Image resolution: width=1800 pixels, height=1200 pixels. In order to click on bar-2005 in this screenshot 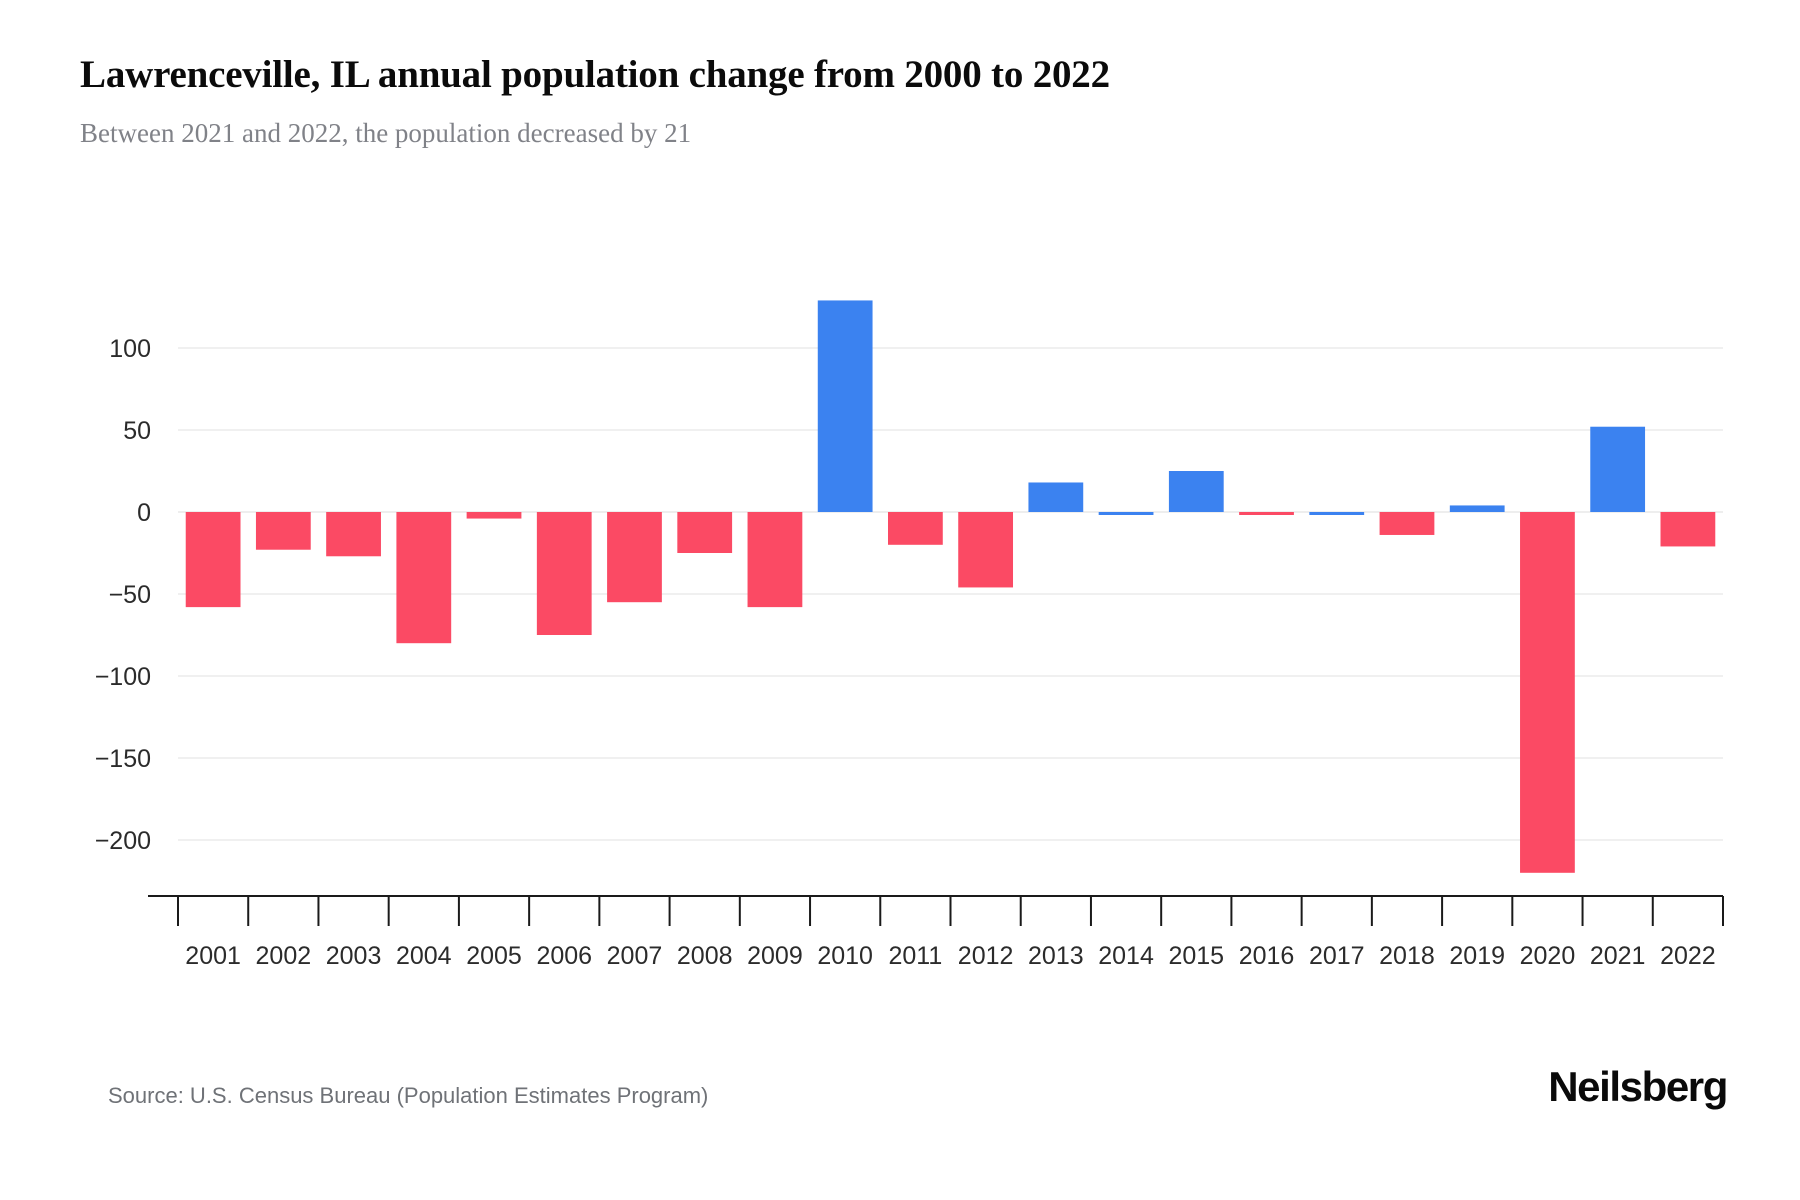, I will do `click(494, 515)`.